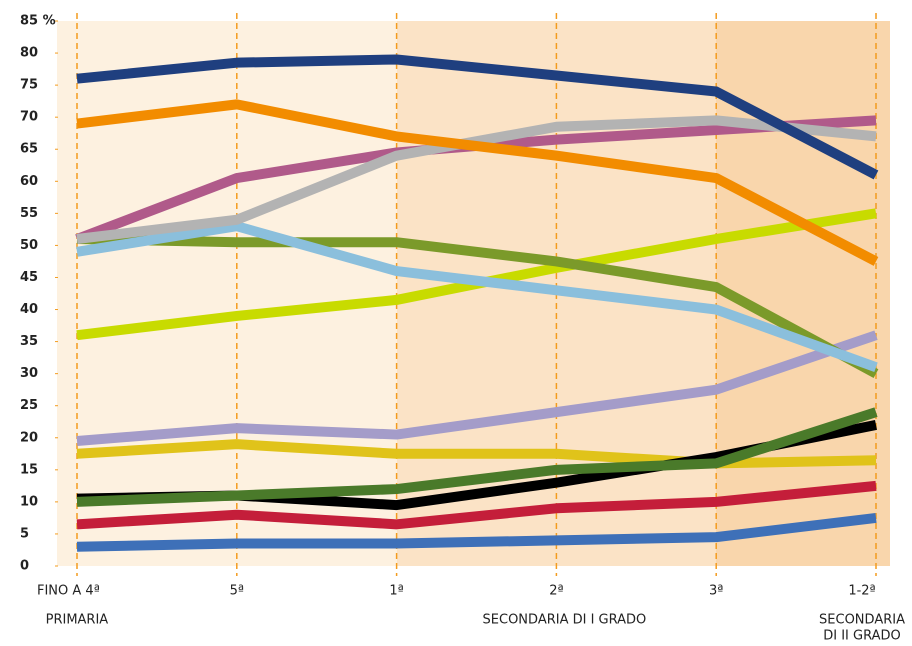  I want to click on y-tick-label: 10, so click(29, 501).